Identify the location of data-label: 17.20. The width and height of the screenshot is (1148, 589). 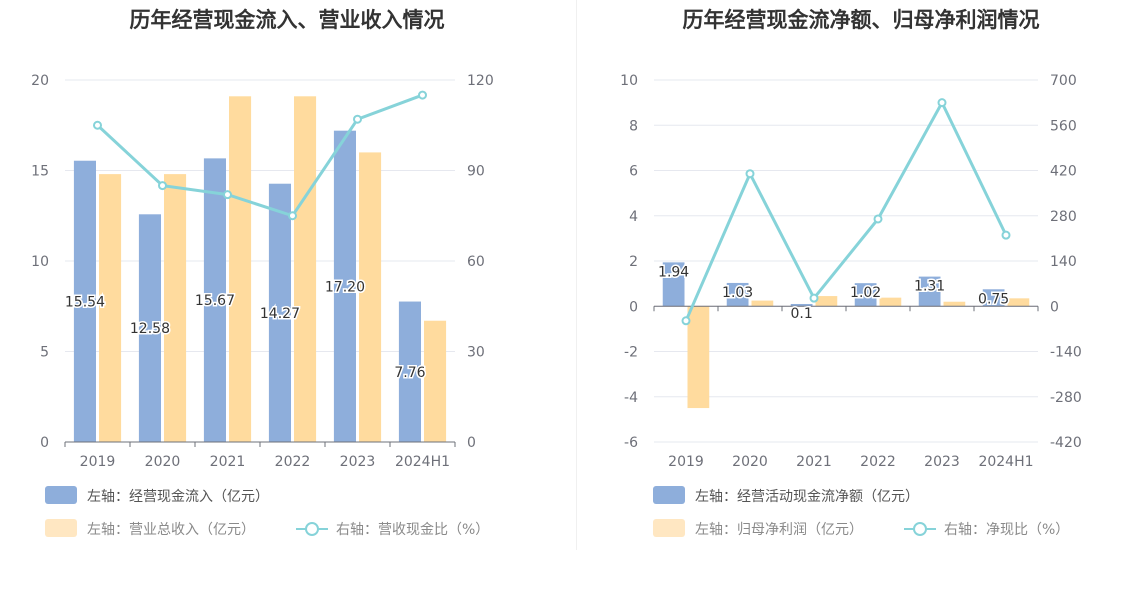
(345, 287).